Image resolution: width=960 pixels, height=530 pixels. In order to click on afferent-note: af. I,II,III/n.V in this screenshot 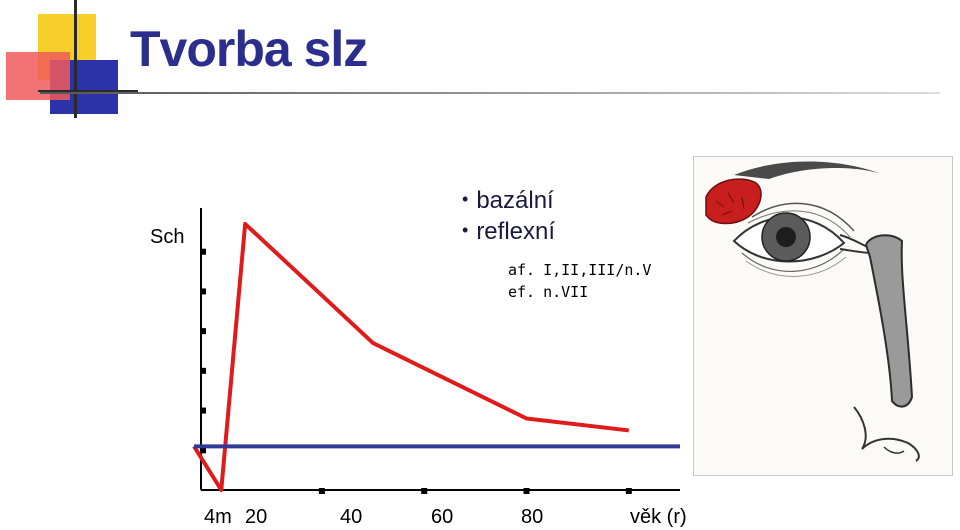, I will do `click(579, 270)`.